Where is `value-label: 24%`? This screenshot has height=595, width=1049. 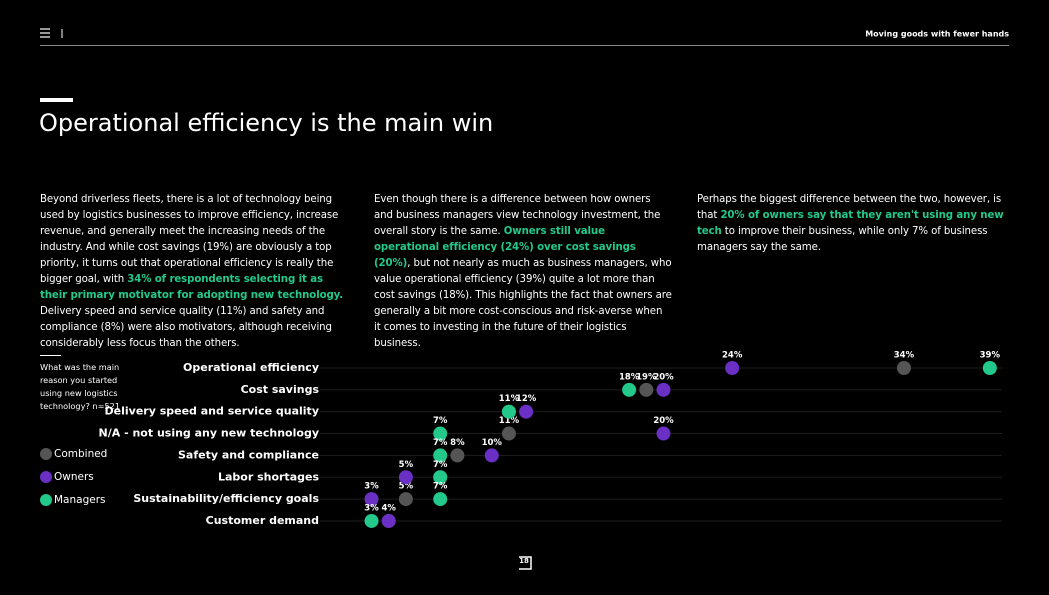 value-label: 24% is located at coordinates (732, 356).